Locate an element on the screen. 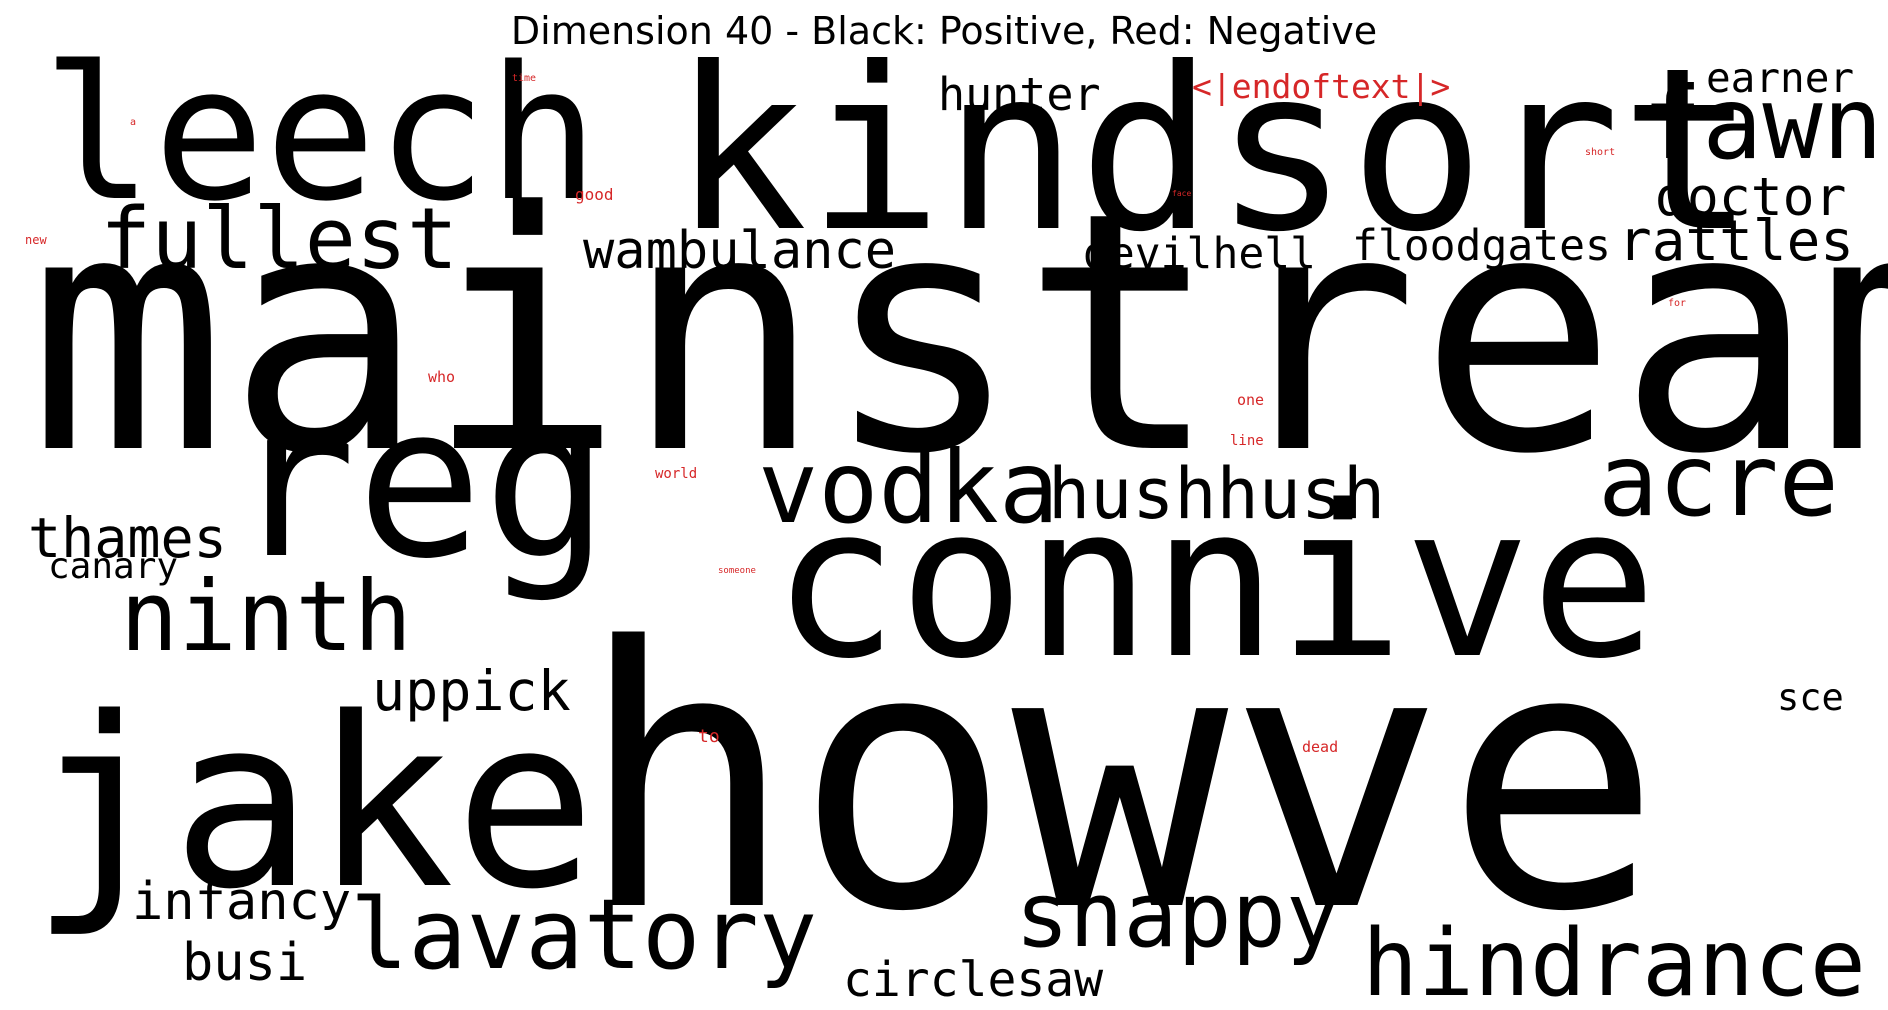 The width and height of the screenshot is (1888, 1010). word-negative: to is located at coordinates (709, 736).